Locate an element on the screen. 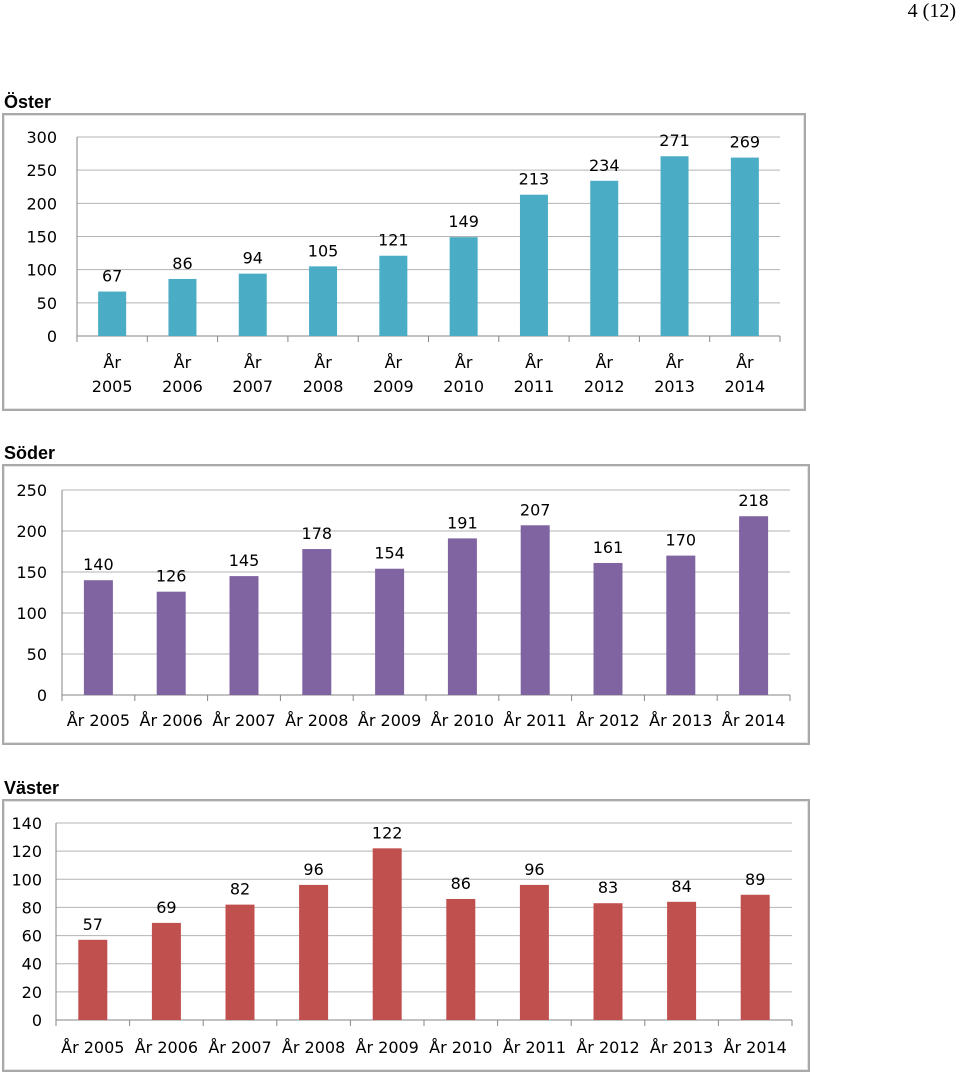 Image resolution: width=960 pixels, height=1073 pixels. data-label: 89 is located at coordinates (755, 879).